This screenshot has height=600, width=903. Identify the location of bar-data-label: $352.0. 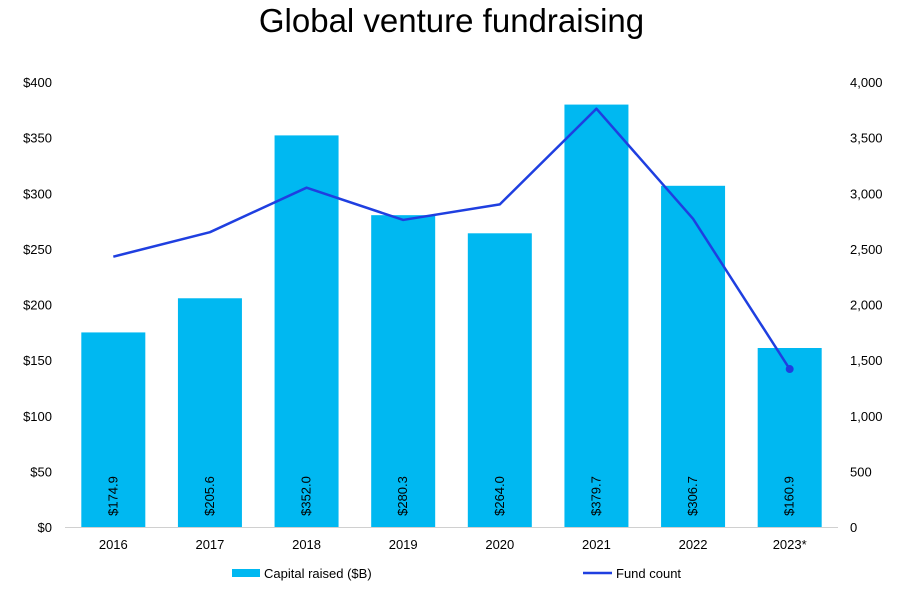
(306, 496).